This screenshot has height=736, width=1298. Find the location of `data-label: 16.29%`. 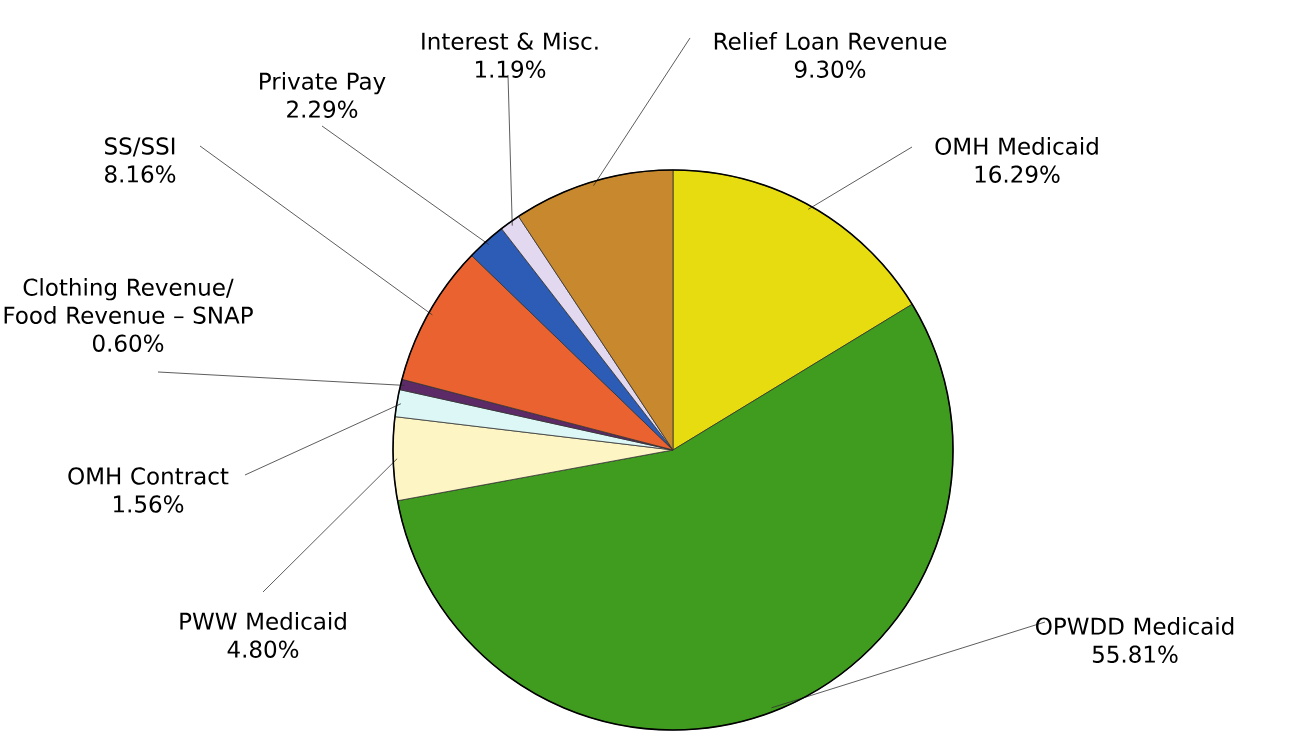

data-label: 16.29% is located at coordinates (1017, 174).